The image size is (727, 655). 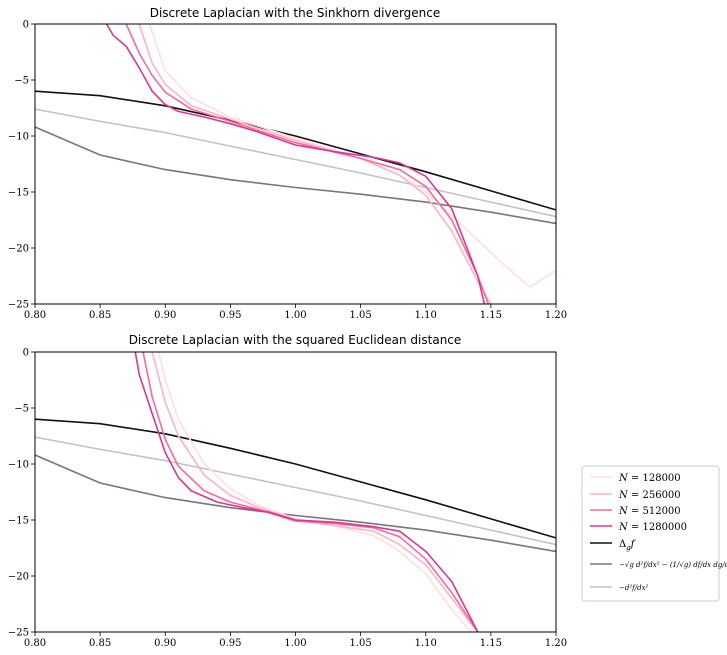 What do you see at coordinates (634, 588) in the screenshot?
I see `legend-label: −d²f/dx²` at bounding box center [634, 588].